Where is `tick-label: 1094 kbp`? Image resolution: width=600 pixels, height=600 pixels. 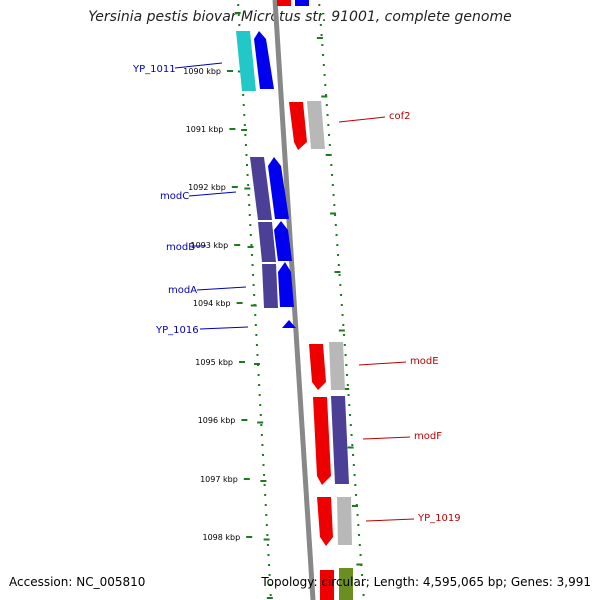 tick-label: 1094 kbp is located at coordinates (212, 303).